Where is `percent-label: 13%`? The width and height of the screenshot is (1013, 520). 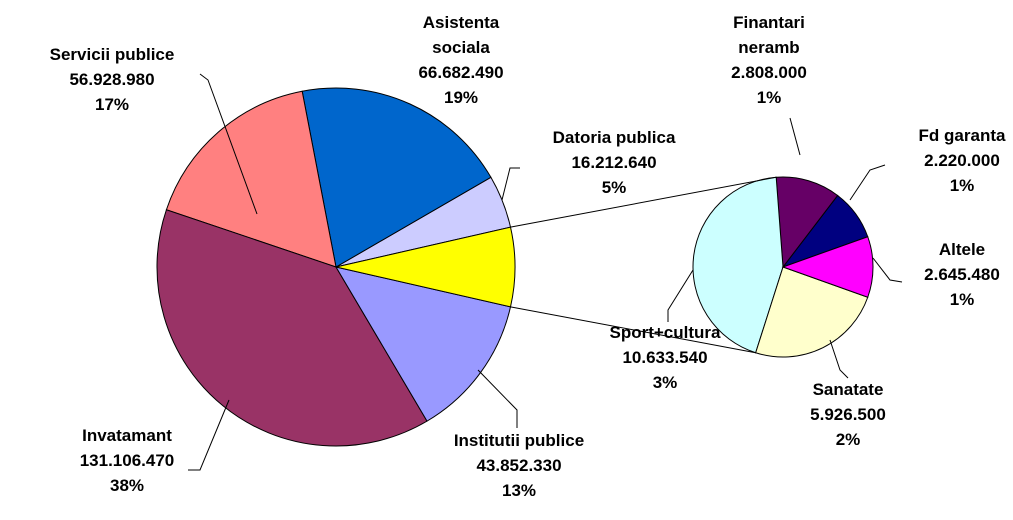 percent-label: 13% is located at coordinates (519, 490).